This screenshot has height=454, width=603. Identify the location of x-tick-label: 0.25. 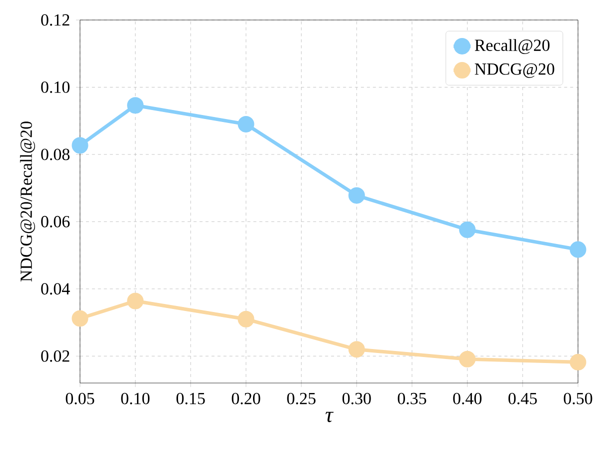
(301, 398).